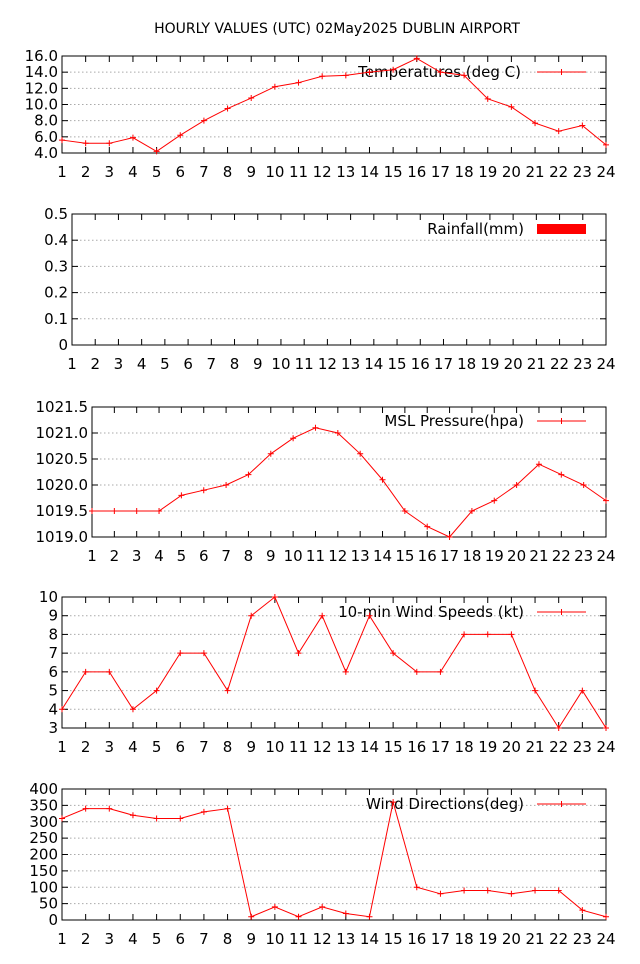 The height and width of the screenshot is (964, 640). What do you see at coordinates (382, 556) in the screenshot?
I see `pressure-x-tick-label: 14` at bounding box center [382, 556].